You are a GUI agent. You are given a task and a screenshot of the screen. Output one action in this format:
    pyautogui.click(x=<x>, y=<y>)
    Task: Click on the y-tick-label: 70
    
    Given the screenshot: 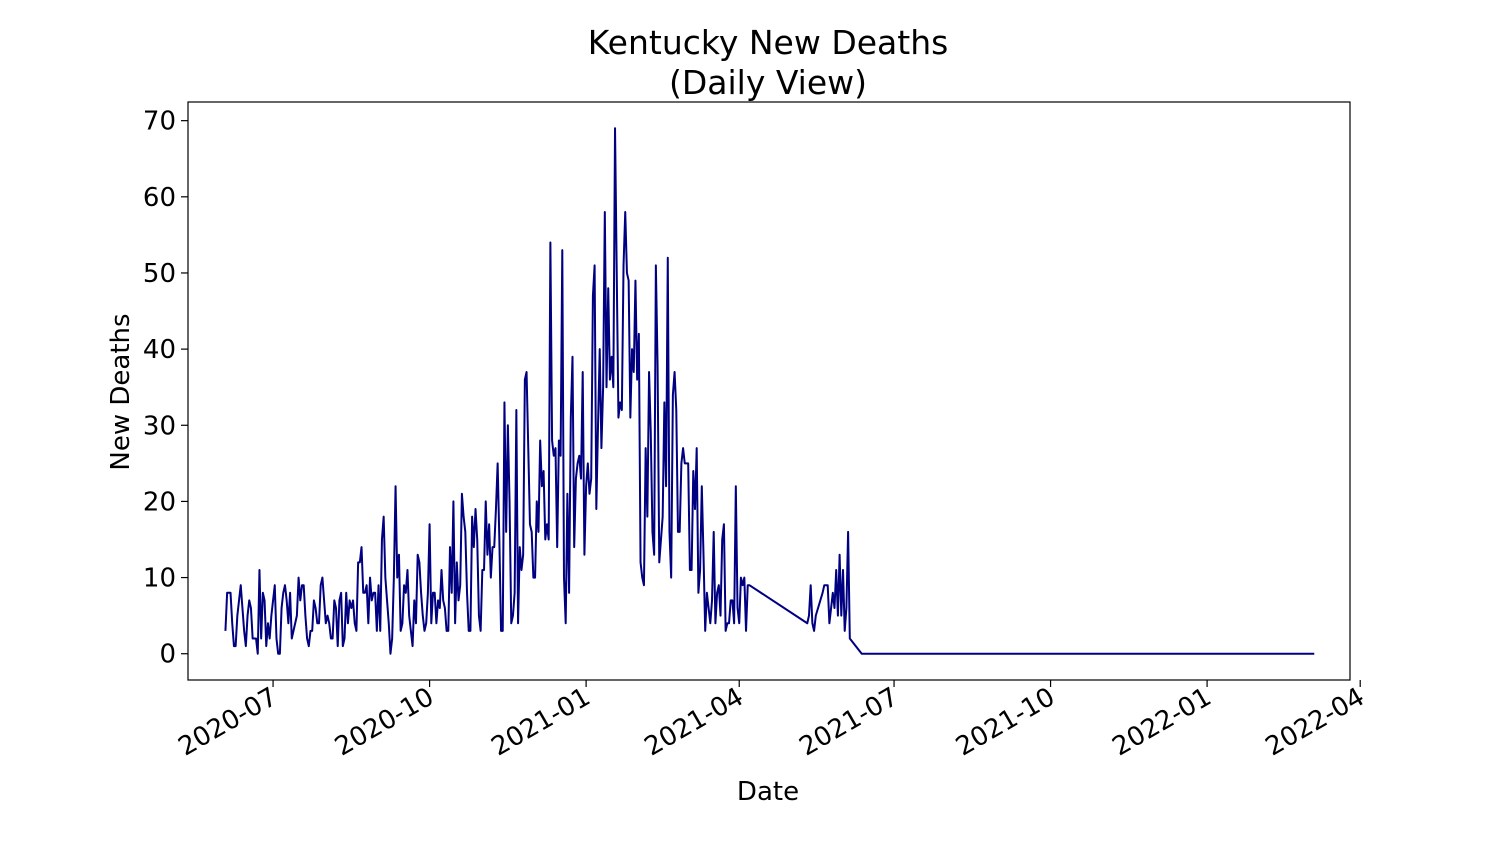 What is the action you would take?
    pyautogui.click(x=159, y=122)
    